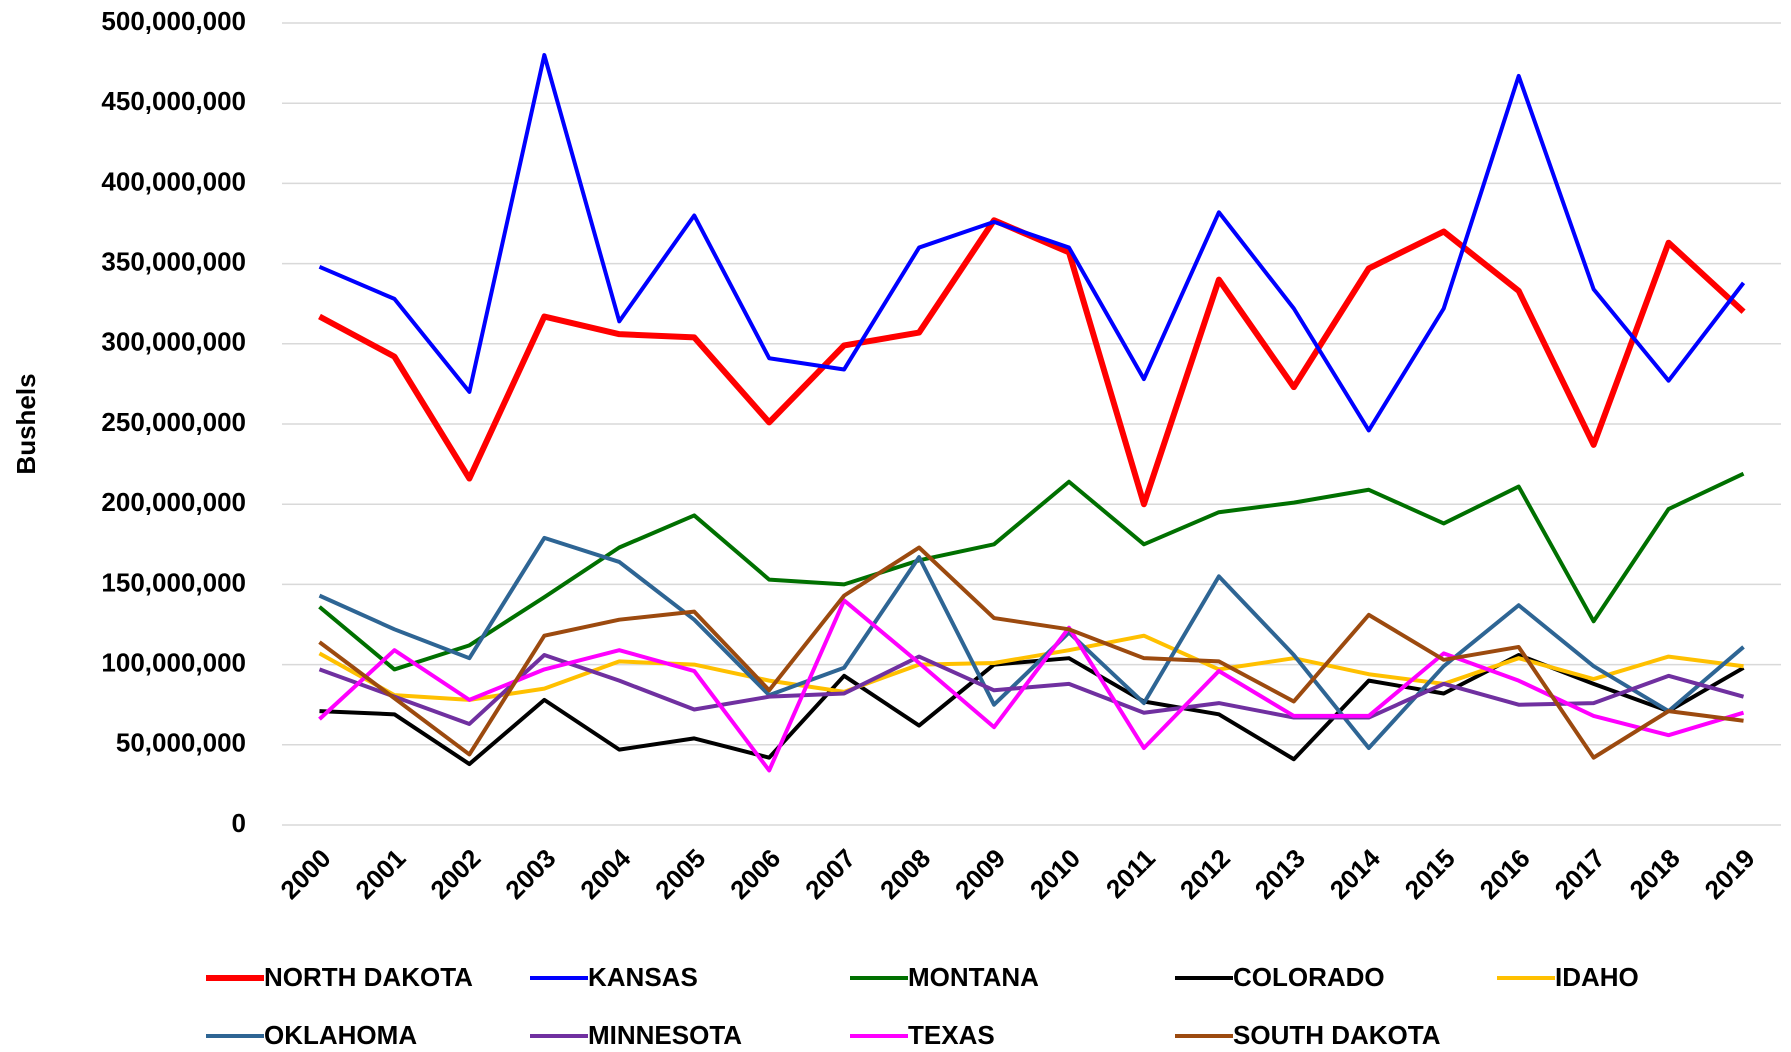 The image size is (1791, 1052). What do you see at coordinates (173, 662) in the screenshot?
I see `y-tick-label: 100,000,000` at bounding box center [173, 662].